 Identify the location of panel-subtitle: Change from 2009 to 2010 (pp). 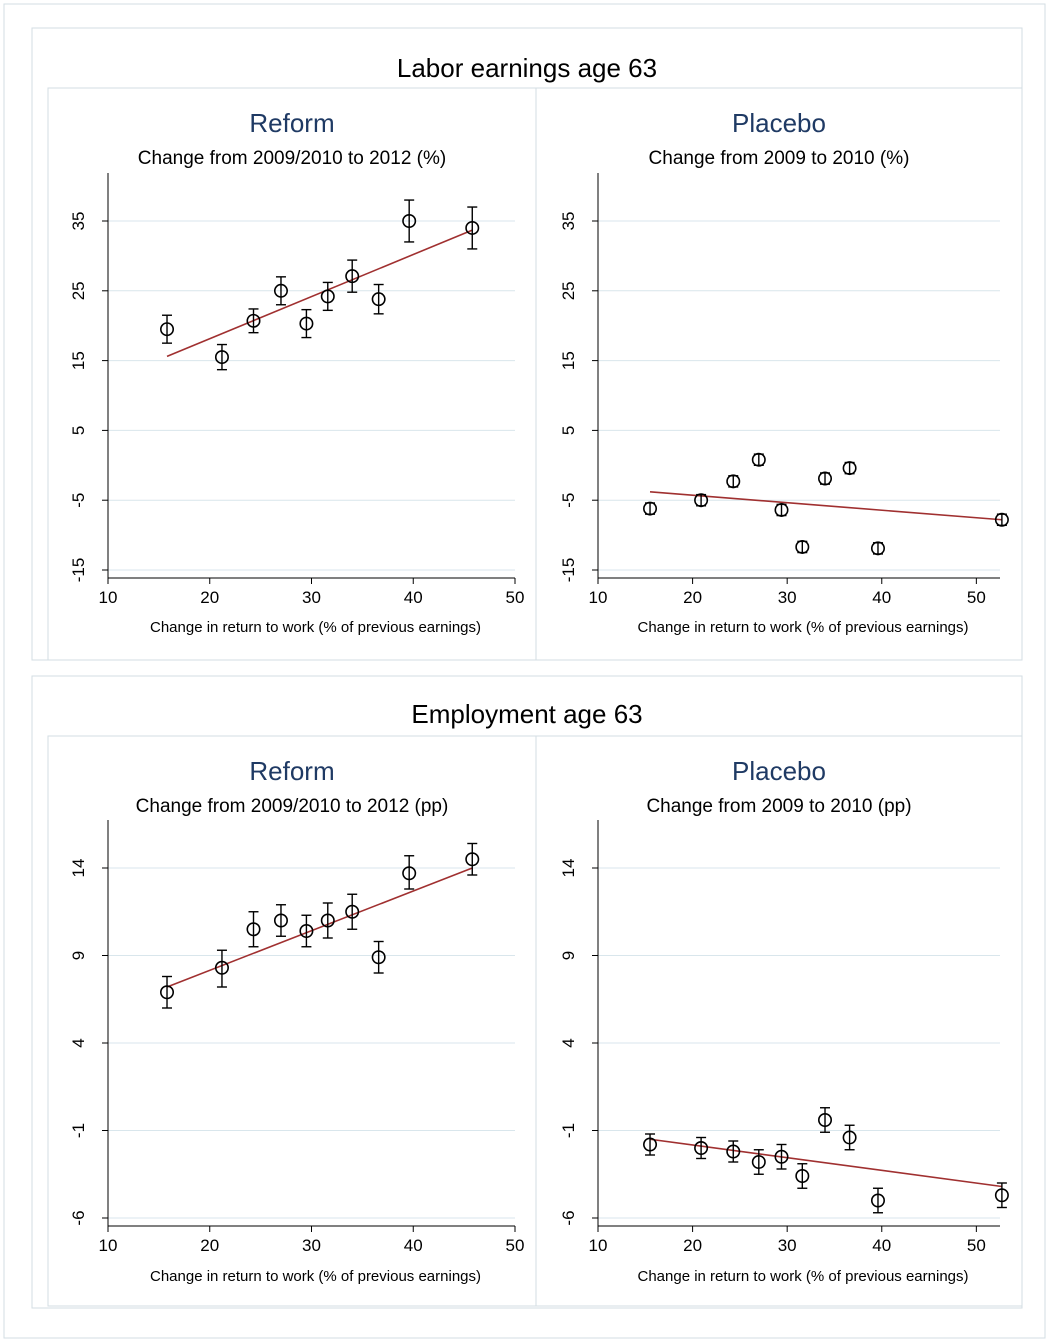
(778, 806).